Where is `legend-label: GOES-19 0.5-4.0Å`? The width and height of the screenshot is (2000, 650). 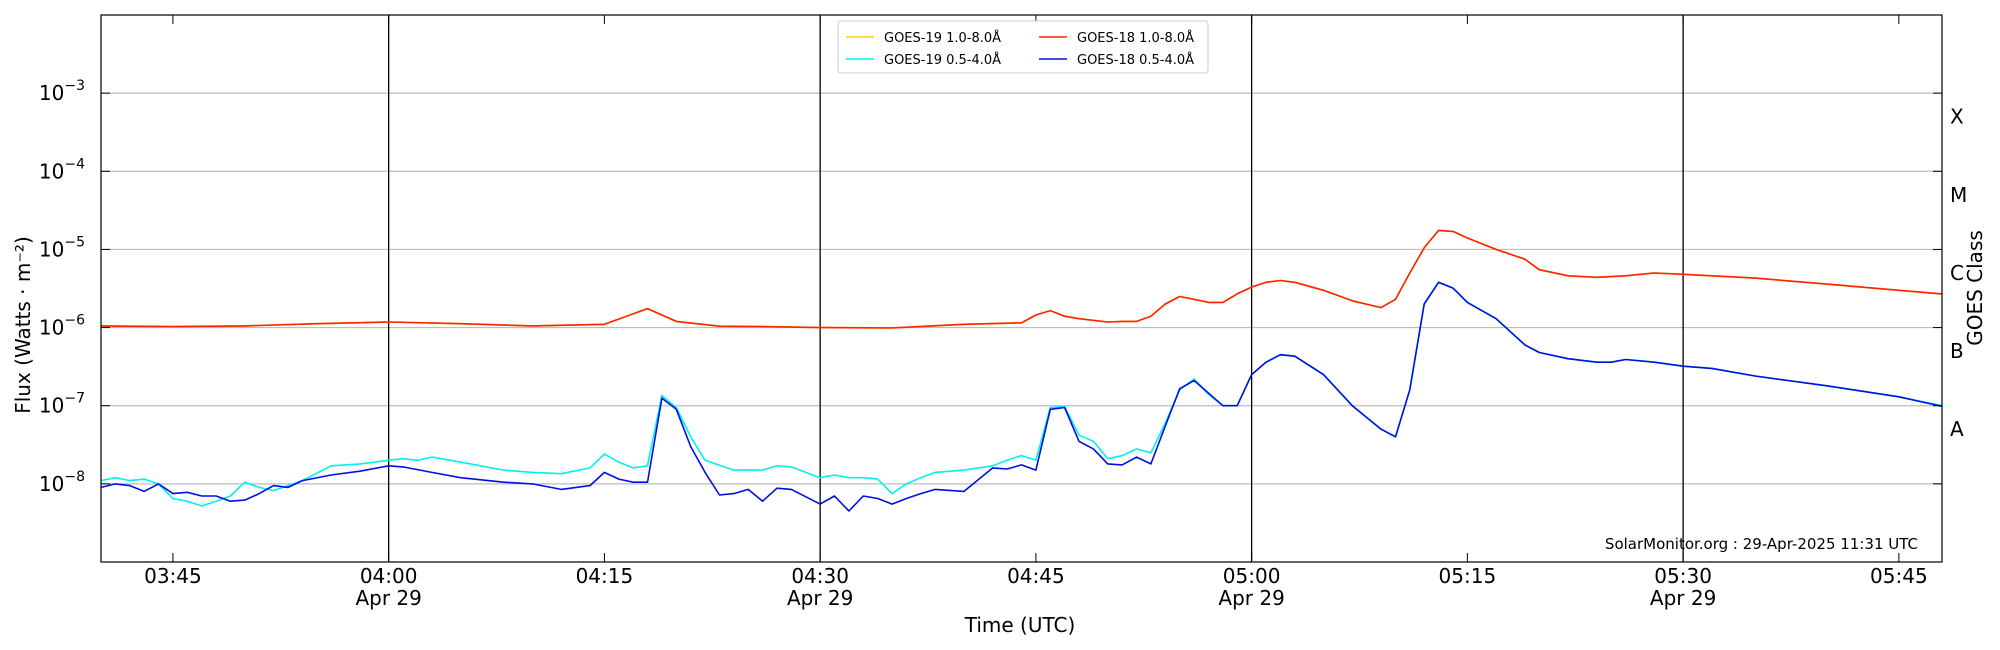 legend-label: GOES-19 0.5-4.0Å is located at coordinates (942, 60).